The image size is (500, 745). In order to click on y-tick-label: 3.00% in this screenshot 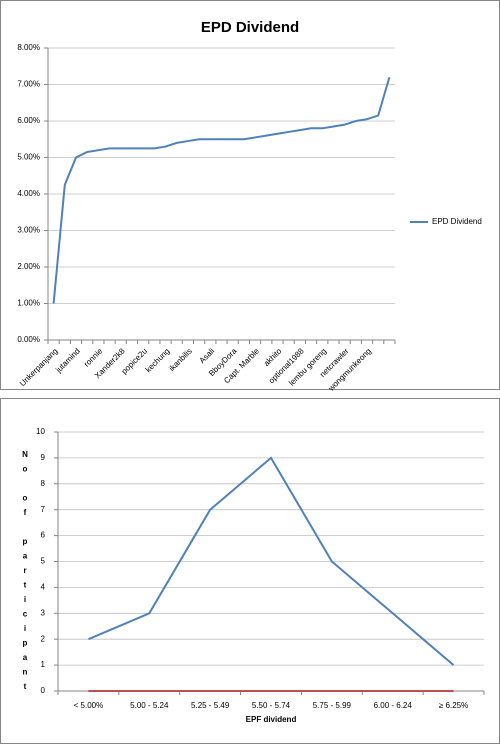, I will do `click(28, 230)`.